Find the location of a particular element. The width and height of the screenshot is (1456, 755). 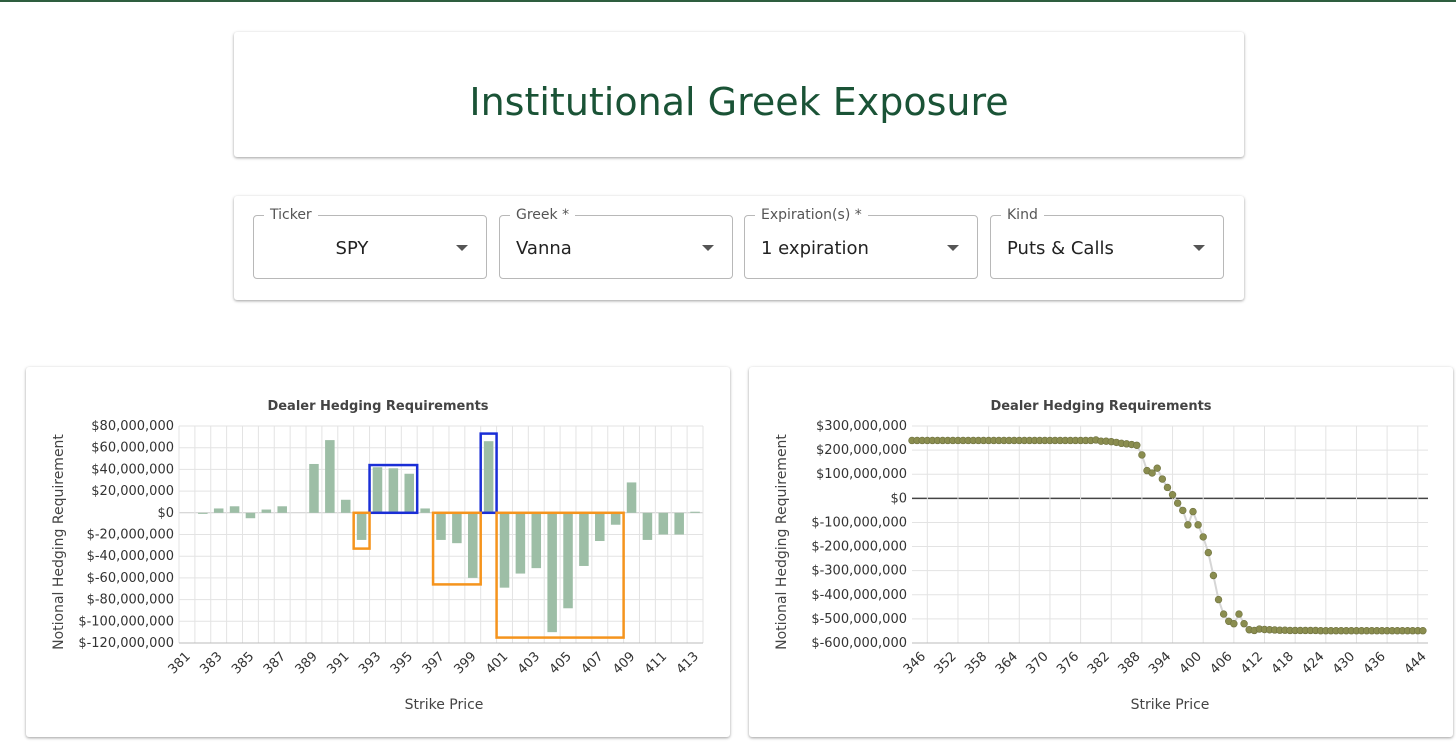

x-tick-label: 395 is located at coordinates (402, 663).